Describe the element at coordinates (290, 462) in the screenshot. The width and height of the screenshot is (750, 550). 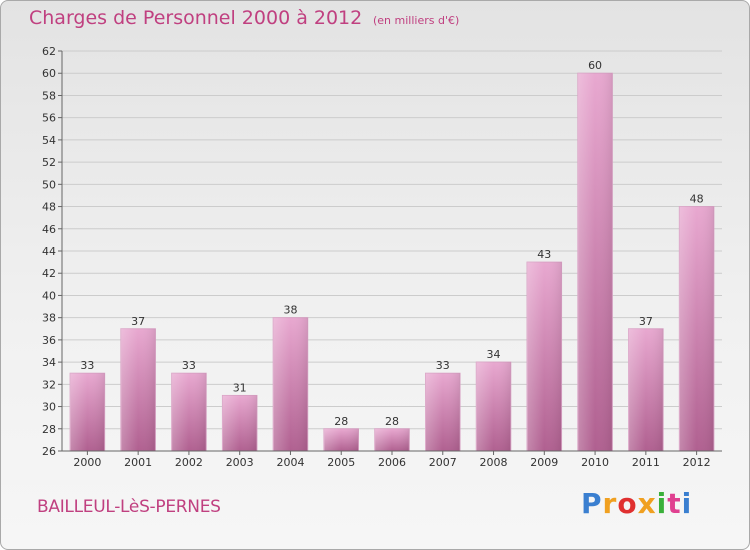
I see `x-tick-label-2004: 2004` at that location.